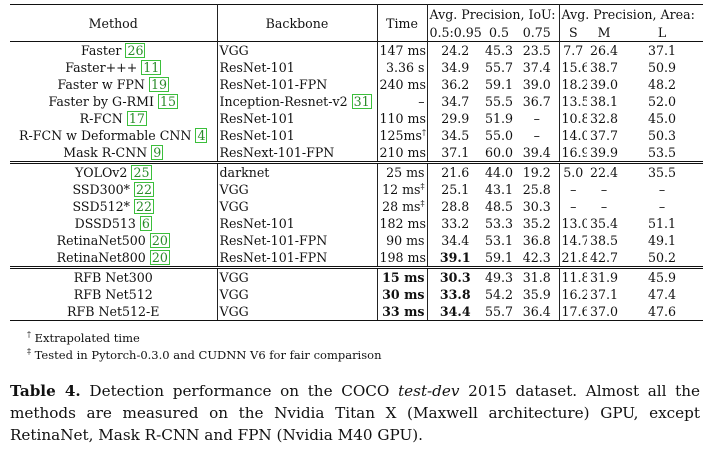 The width and height of the screenshot is (711, 458). What do you see at coordinates (105, 223) in the screenshot?
I see `method-name: DSSD513` at bounding box center [105, 223].